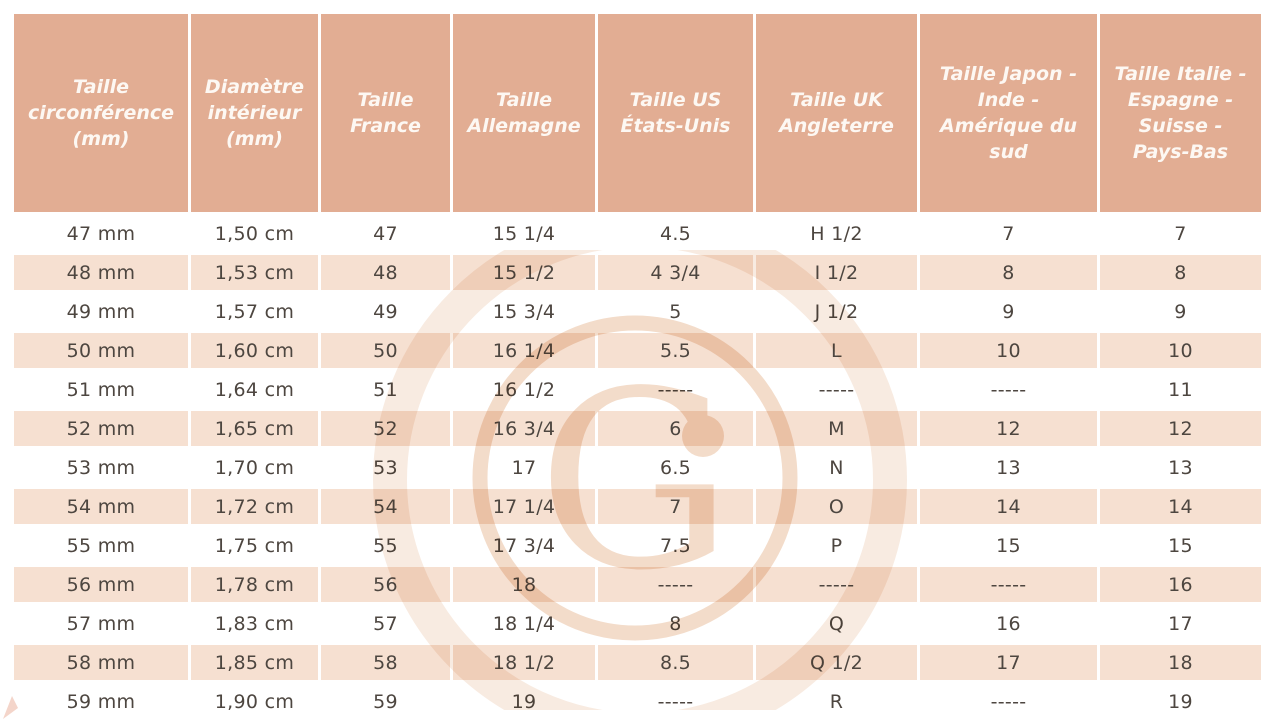  I want to click on table-cell: 50 mm, so click(101, 350).